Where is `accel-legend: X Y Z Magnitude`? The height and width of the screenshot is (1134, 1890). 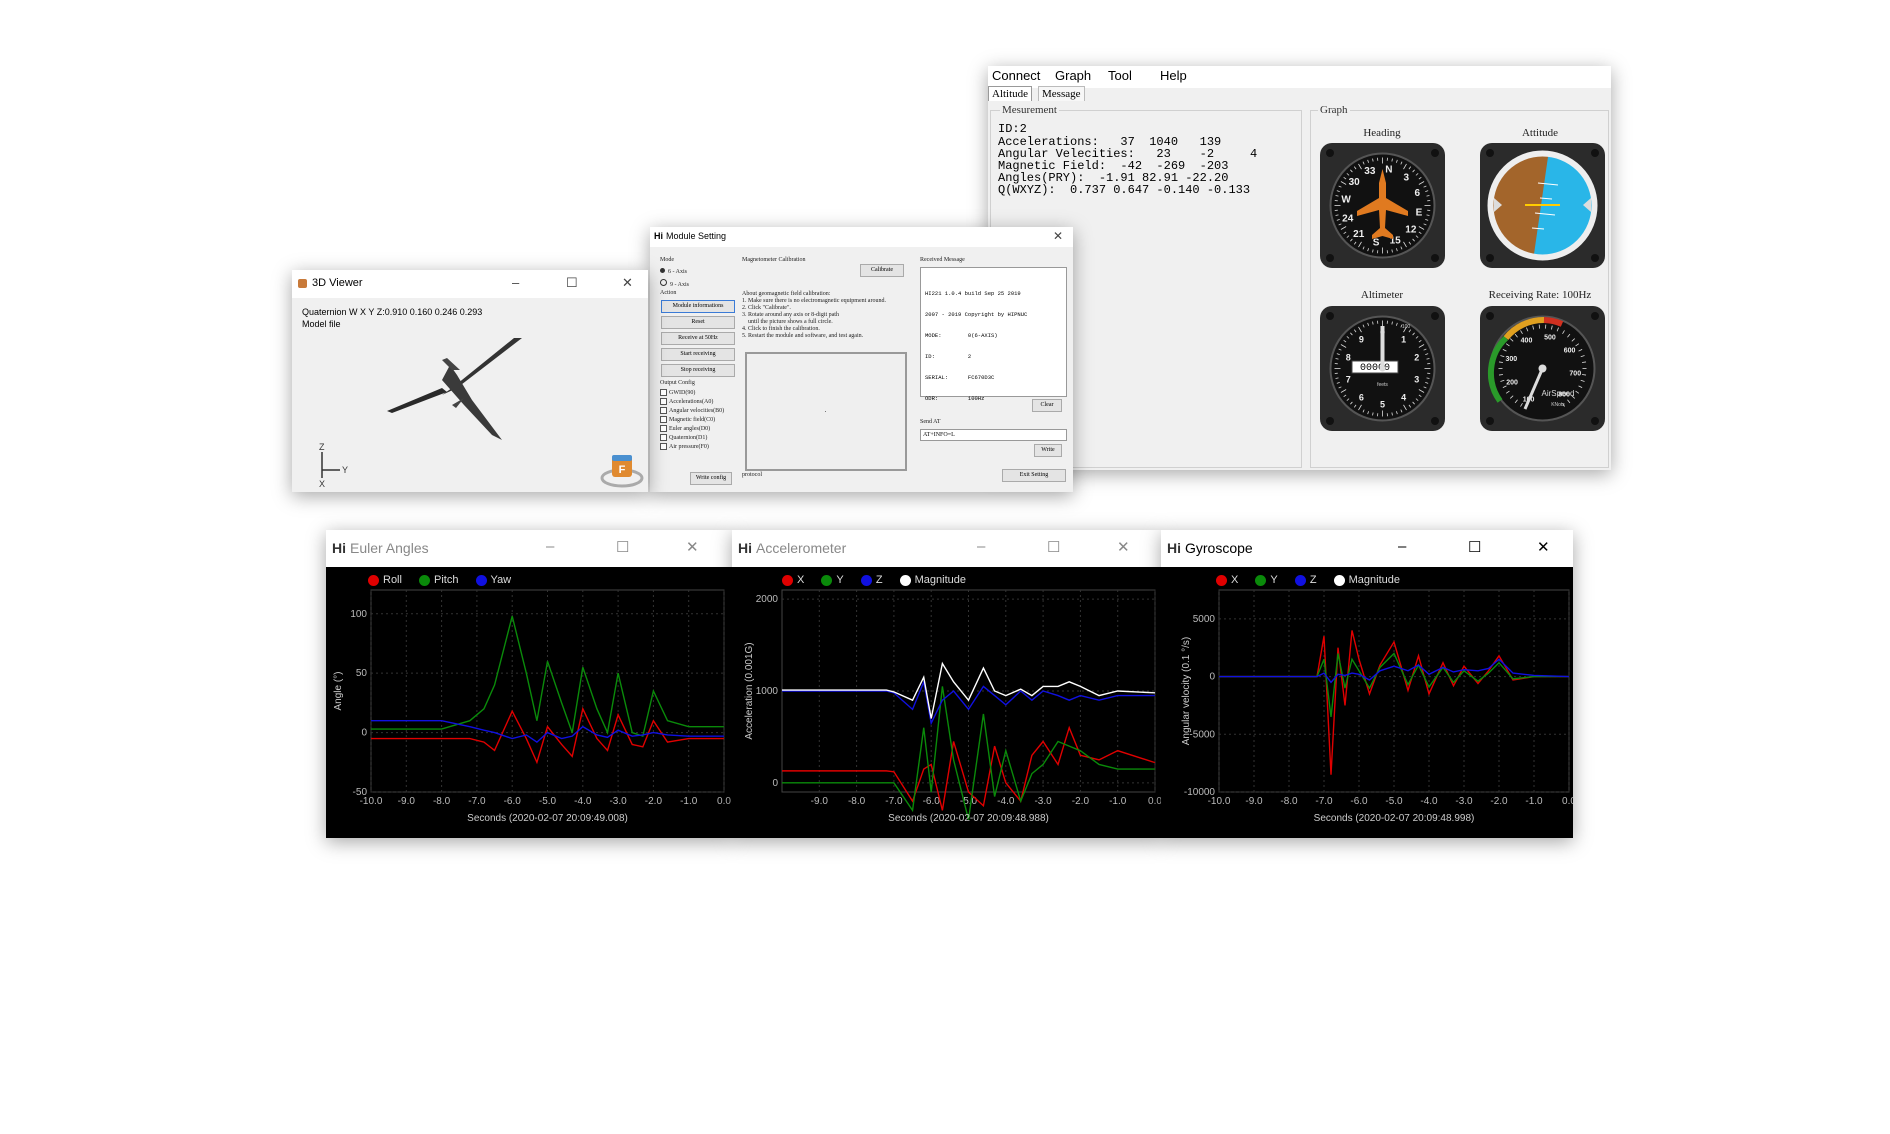
accel-legend: X Y Z Magnitude is located at coordinates (881, 580).